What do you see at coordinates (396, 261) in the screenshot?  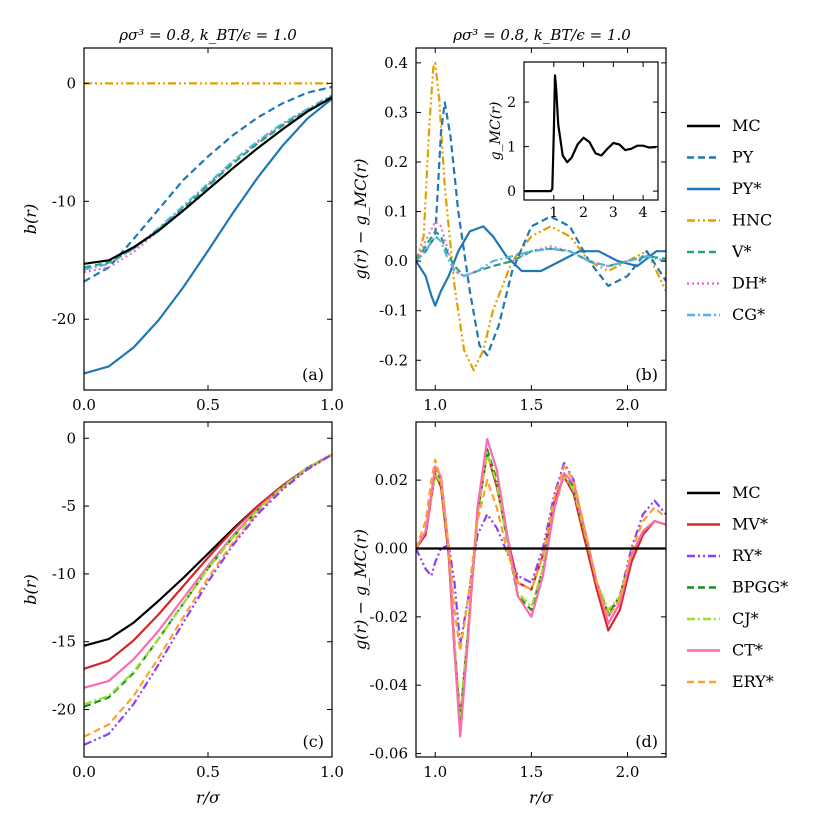 I see `y-tick-label-b: 0.0` at bounding box center [396, 261].